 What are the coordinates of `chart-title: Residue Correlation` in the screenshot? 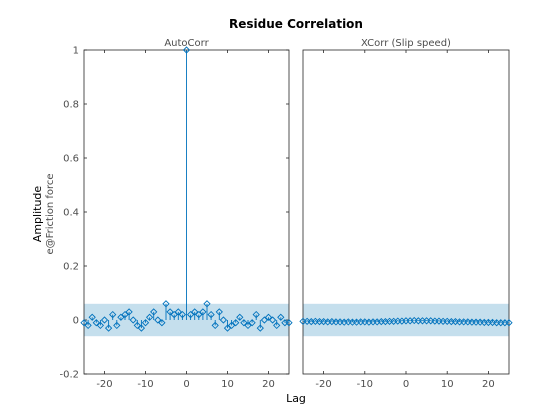 It's located at (296, 24).